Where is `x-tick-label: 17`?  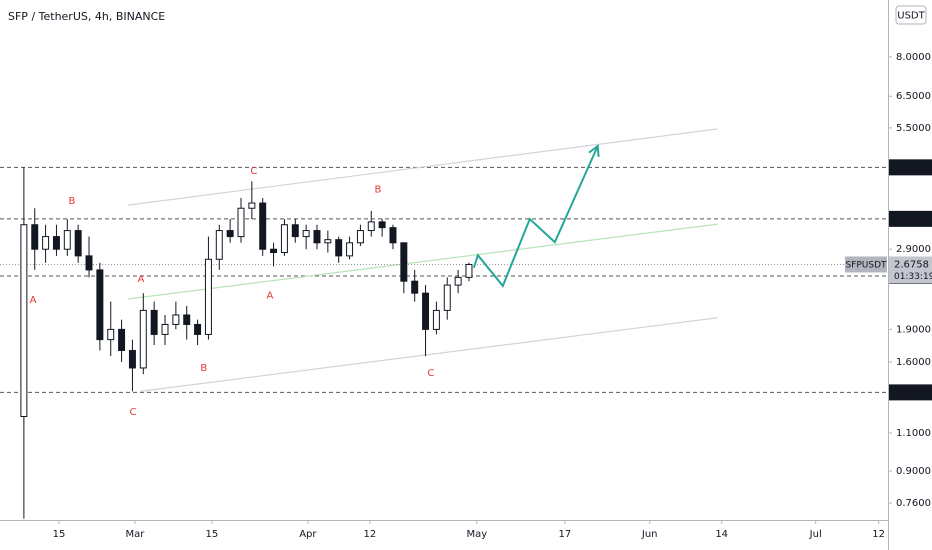 x-tick-label: 17 is located at coordinates (564, 534).